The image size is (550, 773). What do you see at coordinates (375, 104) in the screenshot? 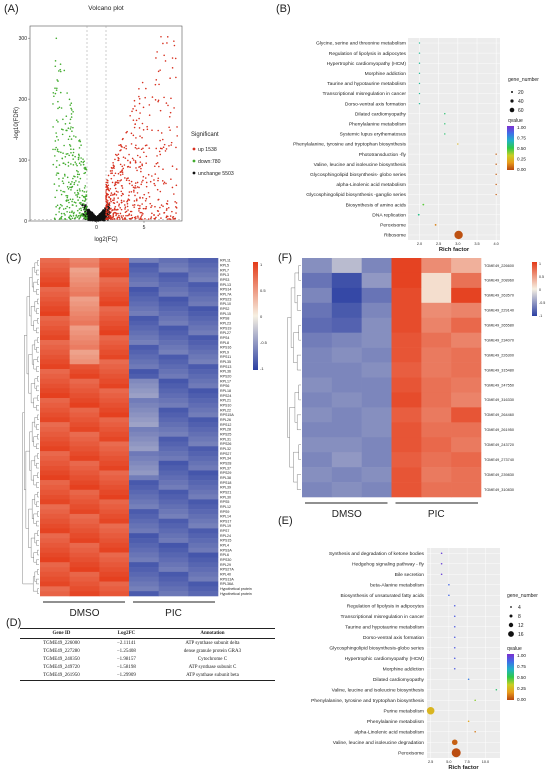
I see `kegg-b-category-label: Dorso-ventral axis formation` at bounding box center [375, 104].